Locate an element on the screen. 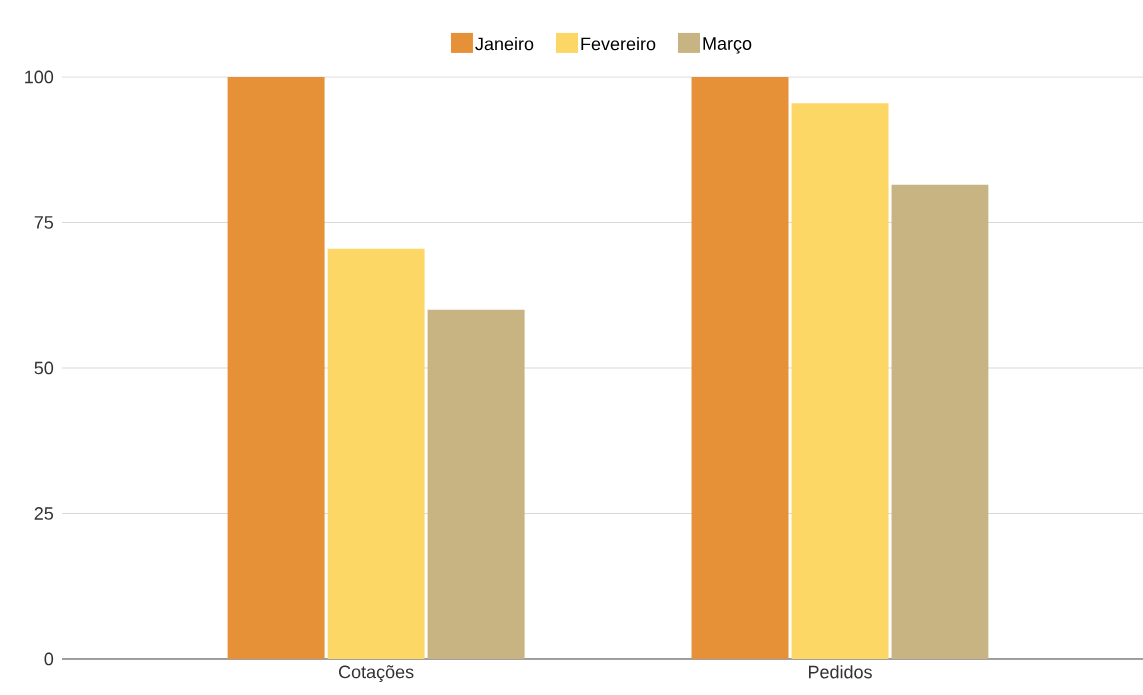 The height and width of the screenshot is (695, 1143). y-tick-label: 25 is located at coordinates (44, 513).